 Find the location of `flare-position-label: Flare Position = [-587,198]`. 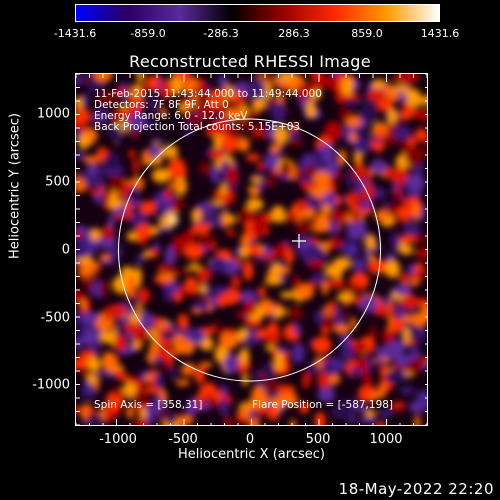

flare-position-label: Flare Position = [-587,198] is located at coordinates (323, 405).